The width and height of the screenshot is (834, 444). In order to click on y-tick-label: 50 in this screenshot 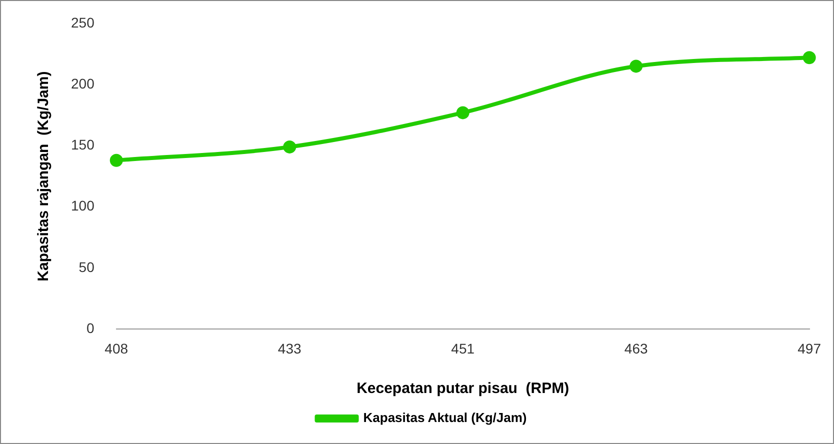, I will do `click(86, 266)`.